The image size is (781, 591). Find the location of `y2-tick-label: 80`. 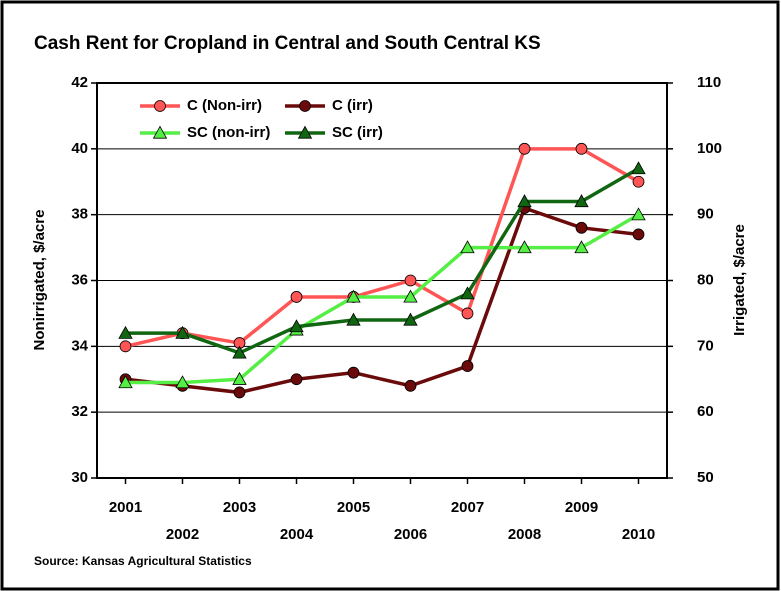

y2-tick-label: 80 is located at coordinates (705, 279).